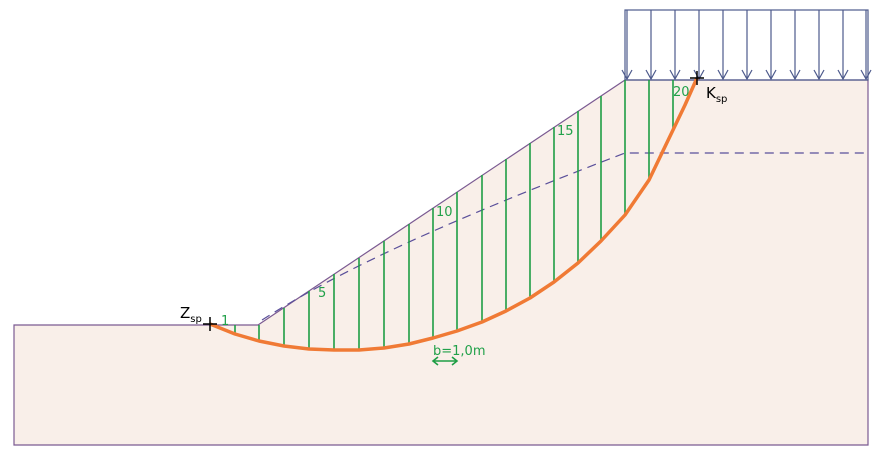 The height and width of the screenshot is (465, 885). Describe the element at coordinates (697, 78) in the screenshot. I see `end-marker` at that location.